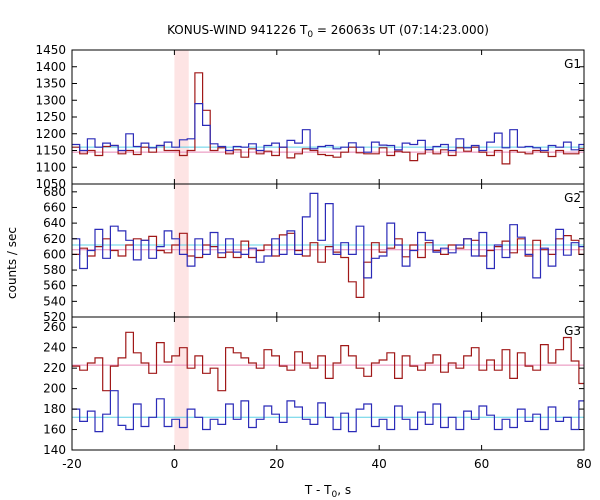 The image size is (600, 500). I want to click on x-tick-label: 20, so click(276, 464).